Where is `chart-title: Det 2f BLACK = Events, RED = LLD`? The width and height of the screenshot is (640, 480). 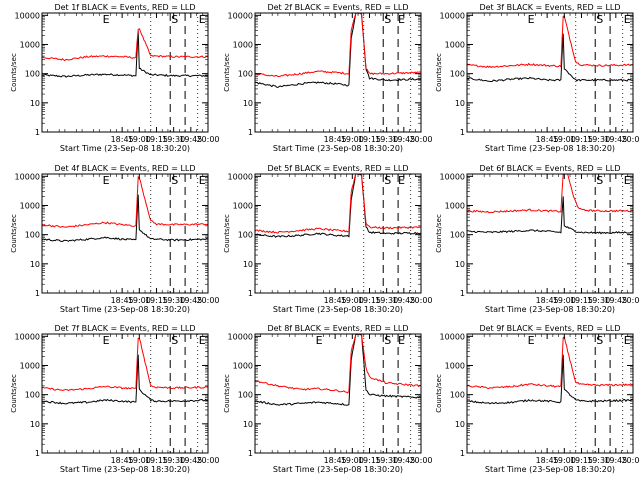 chart-title: Det 2f BLACK = Events, RED = LLD is located at coordinates (337, 7).